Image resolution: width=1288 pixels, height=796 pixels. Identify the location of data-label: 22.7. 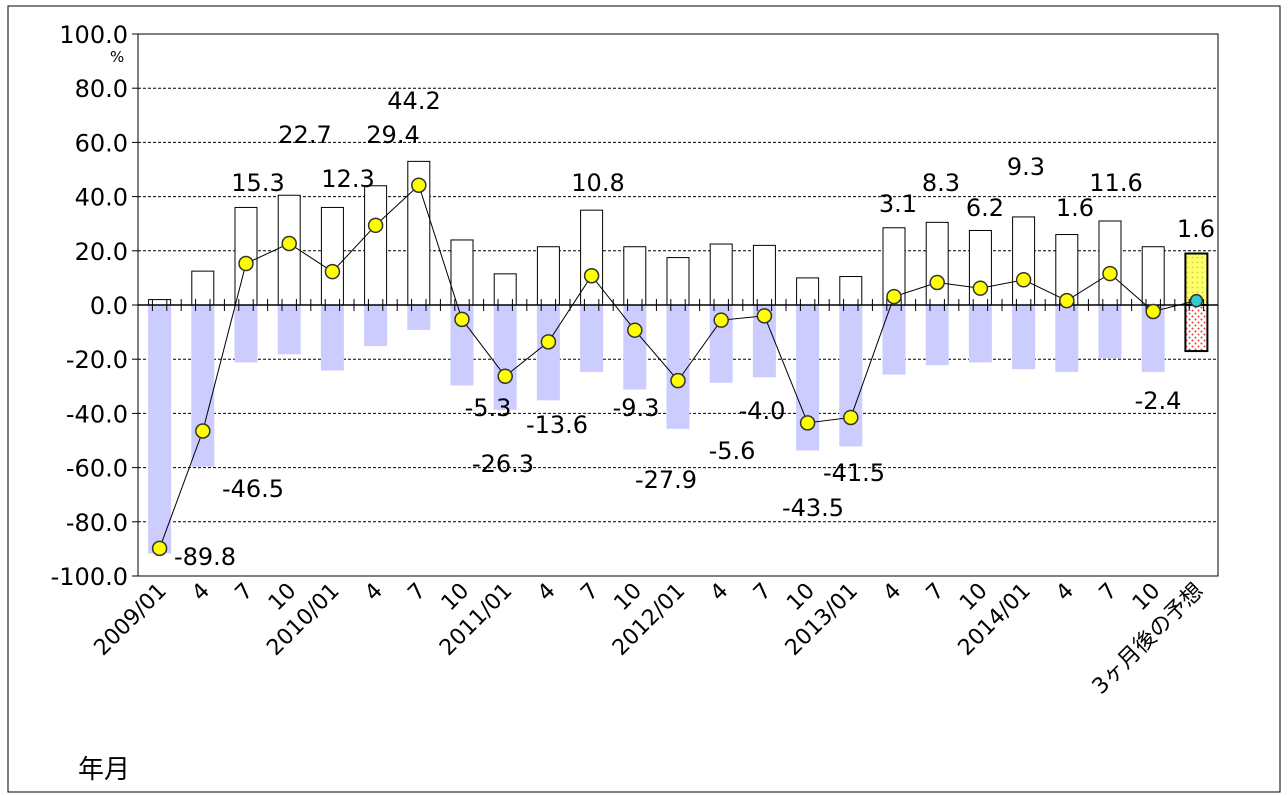
(304, 135).